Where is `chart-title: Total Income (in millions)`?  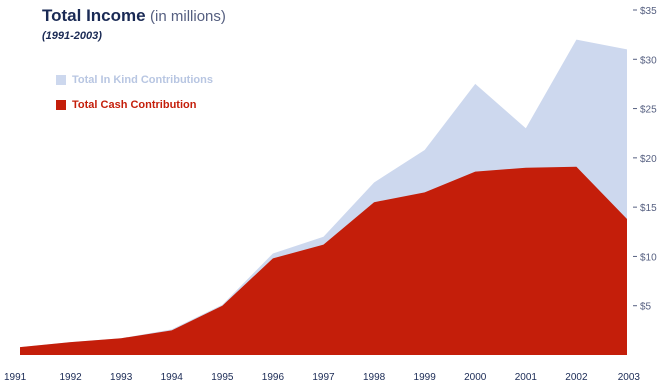
chart-title: Total Income (in millions) is located at coordinates (134, 16).